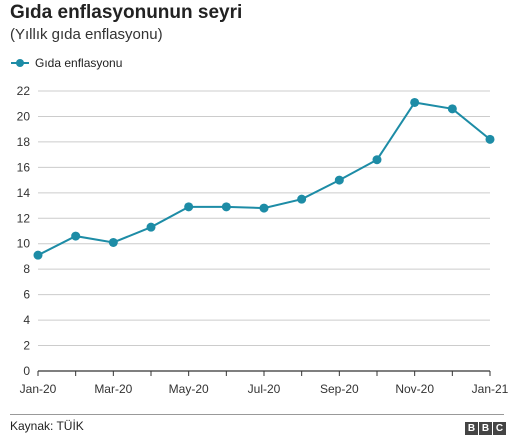 The width and height of the screenshot is (514, 438). I want to click on x-tick-label: May-20, so click(189, 389).